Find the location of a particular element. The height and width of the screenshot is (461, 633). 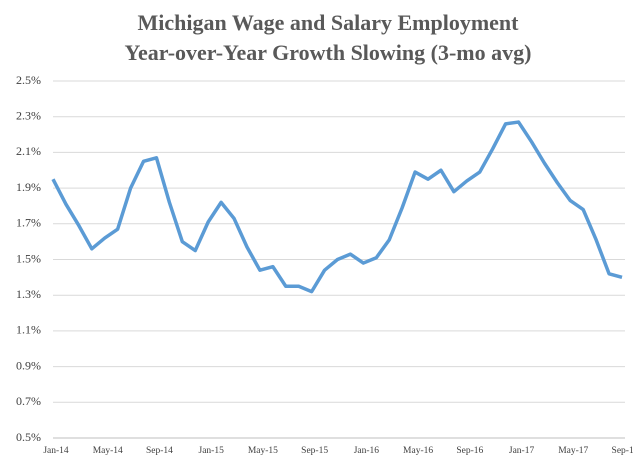

x-tick-label: Jan-14 is located at coordinates (56, 451).